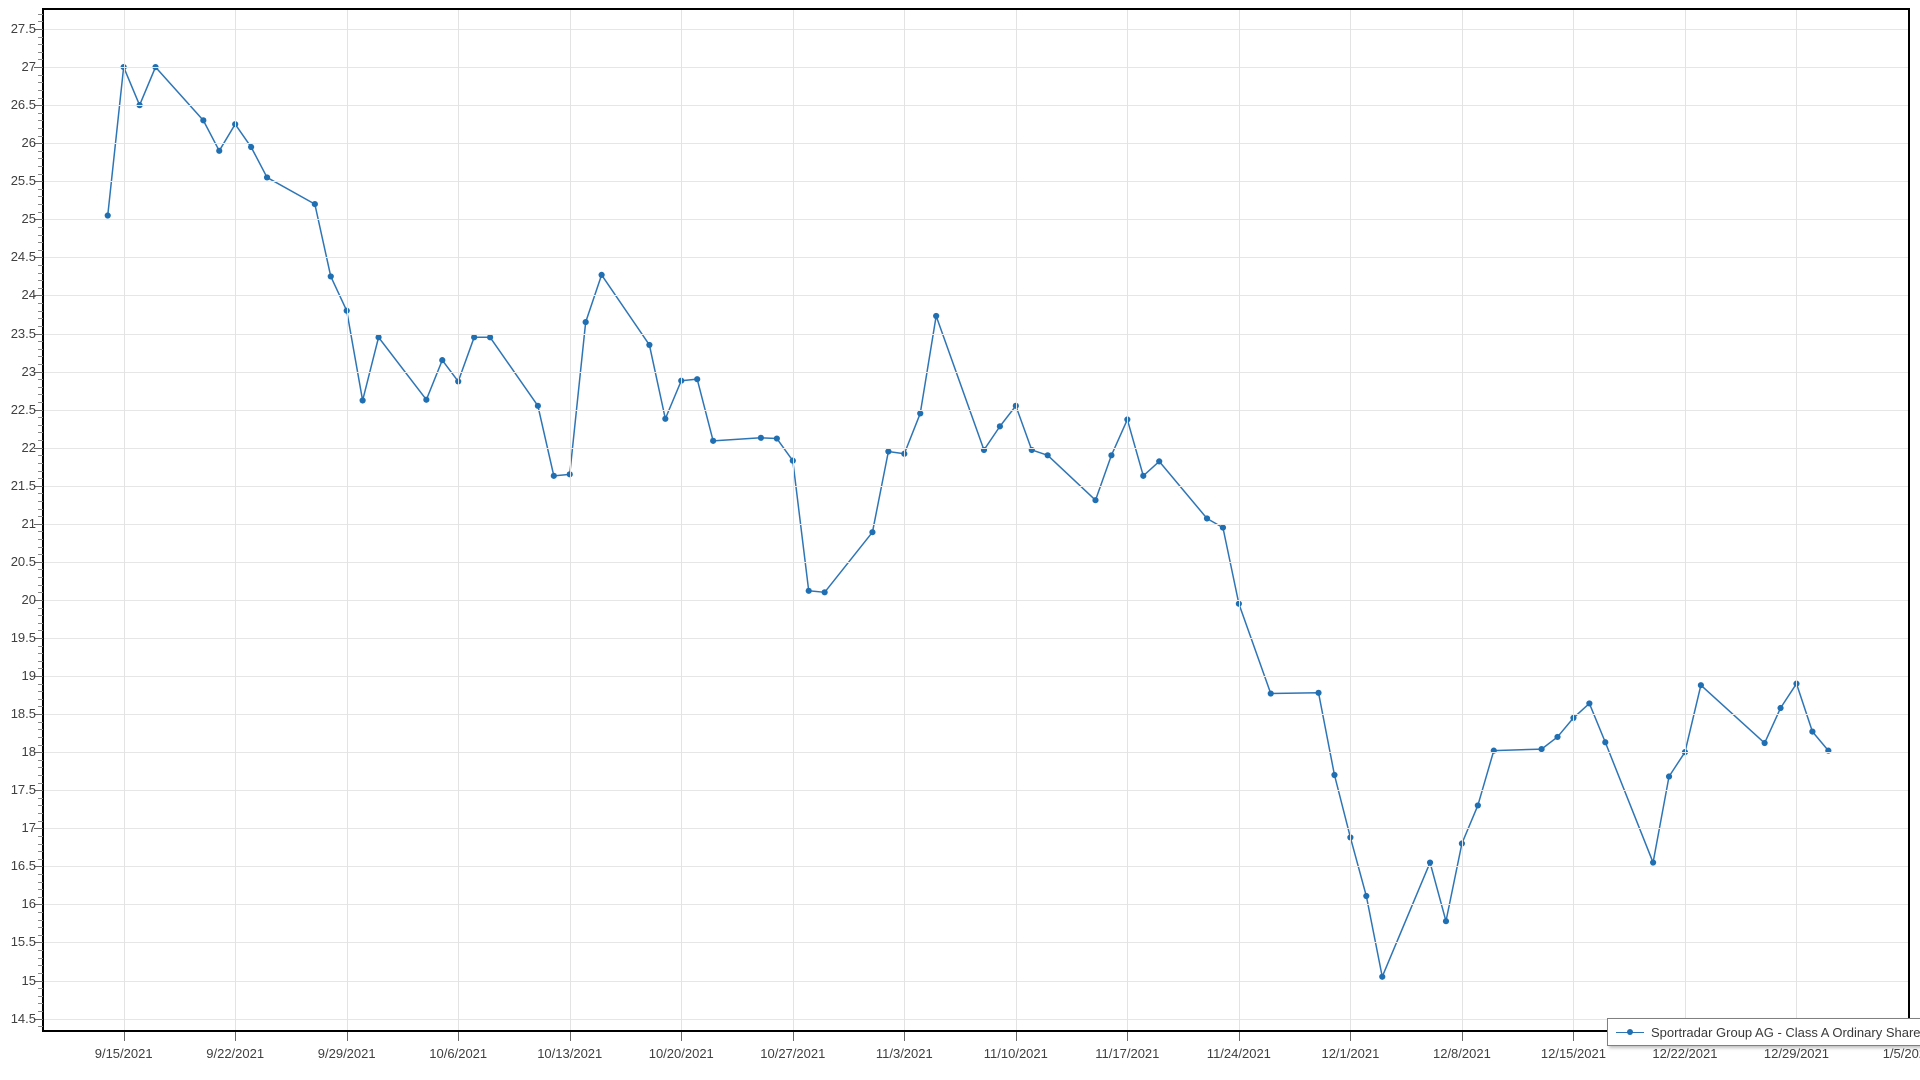 This screenshot has height=1080, width=1920. I want to click on y-tick-label: 22, so click(28, 447).